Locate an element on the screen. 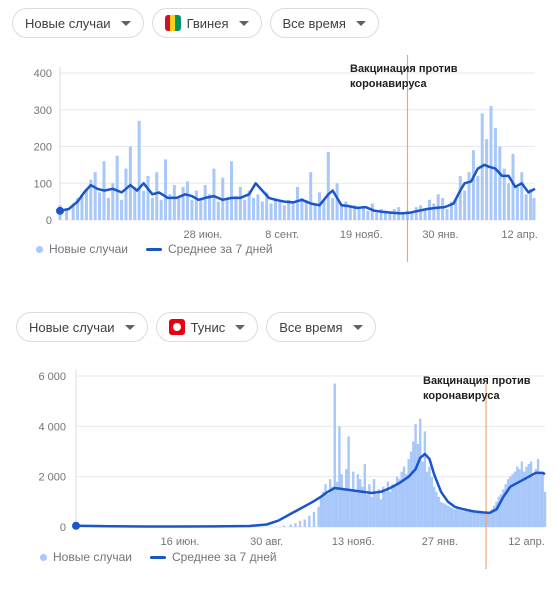 This screenshot has height=589, width=559. y-tick-label: 200 is located at coordinates (43, 148).